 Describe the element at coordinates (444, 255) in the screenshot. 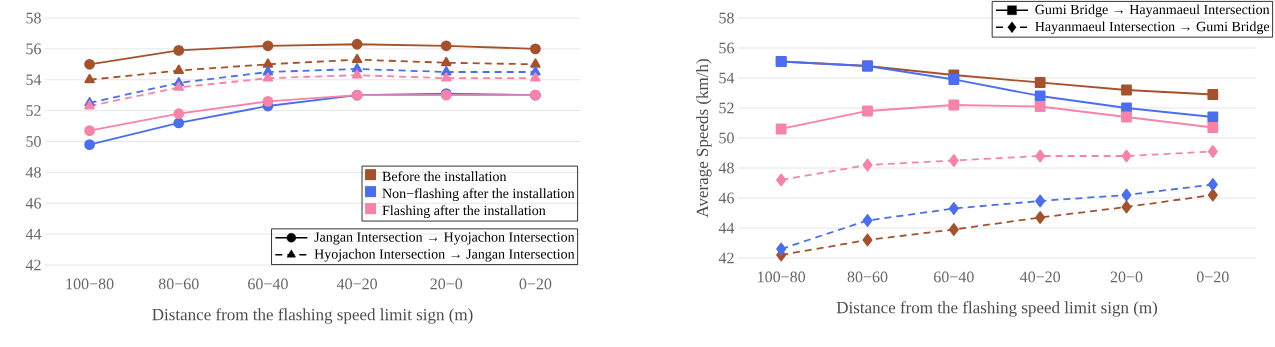

I see `annotation: Hyojachon Intersection → Jangan Intersection` at that location.